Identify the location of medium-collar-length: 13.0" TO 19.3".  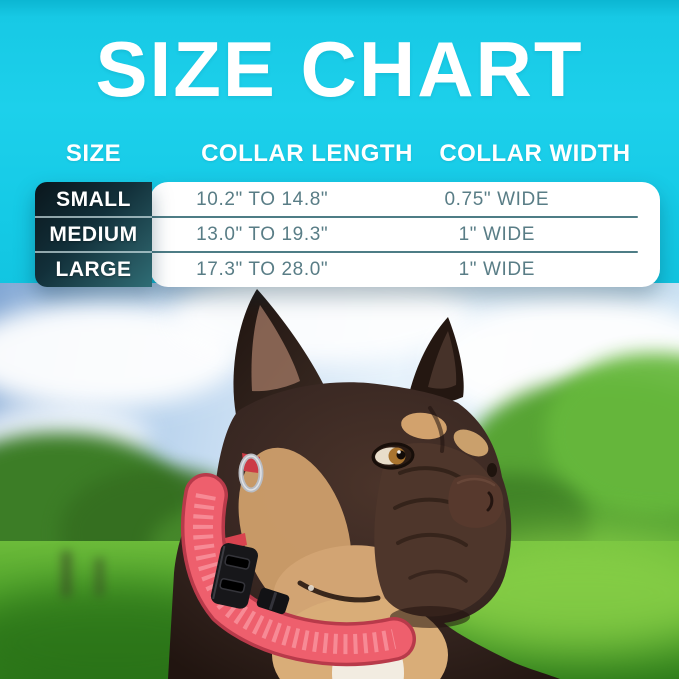
(262, 234).